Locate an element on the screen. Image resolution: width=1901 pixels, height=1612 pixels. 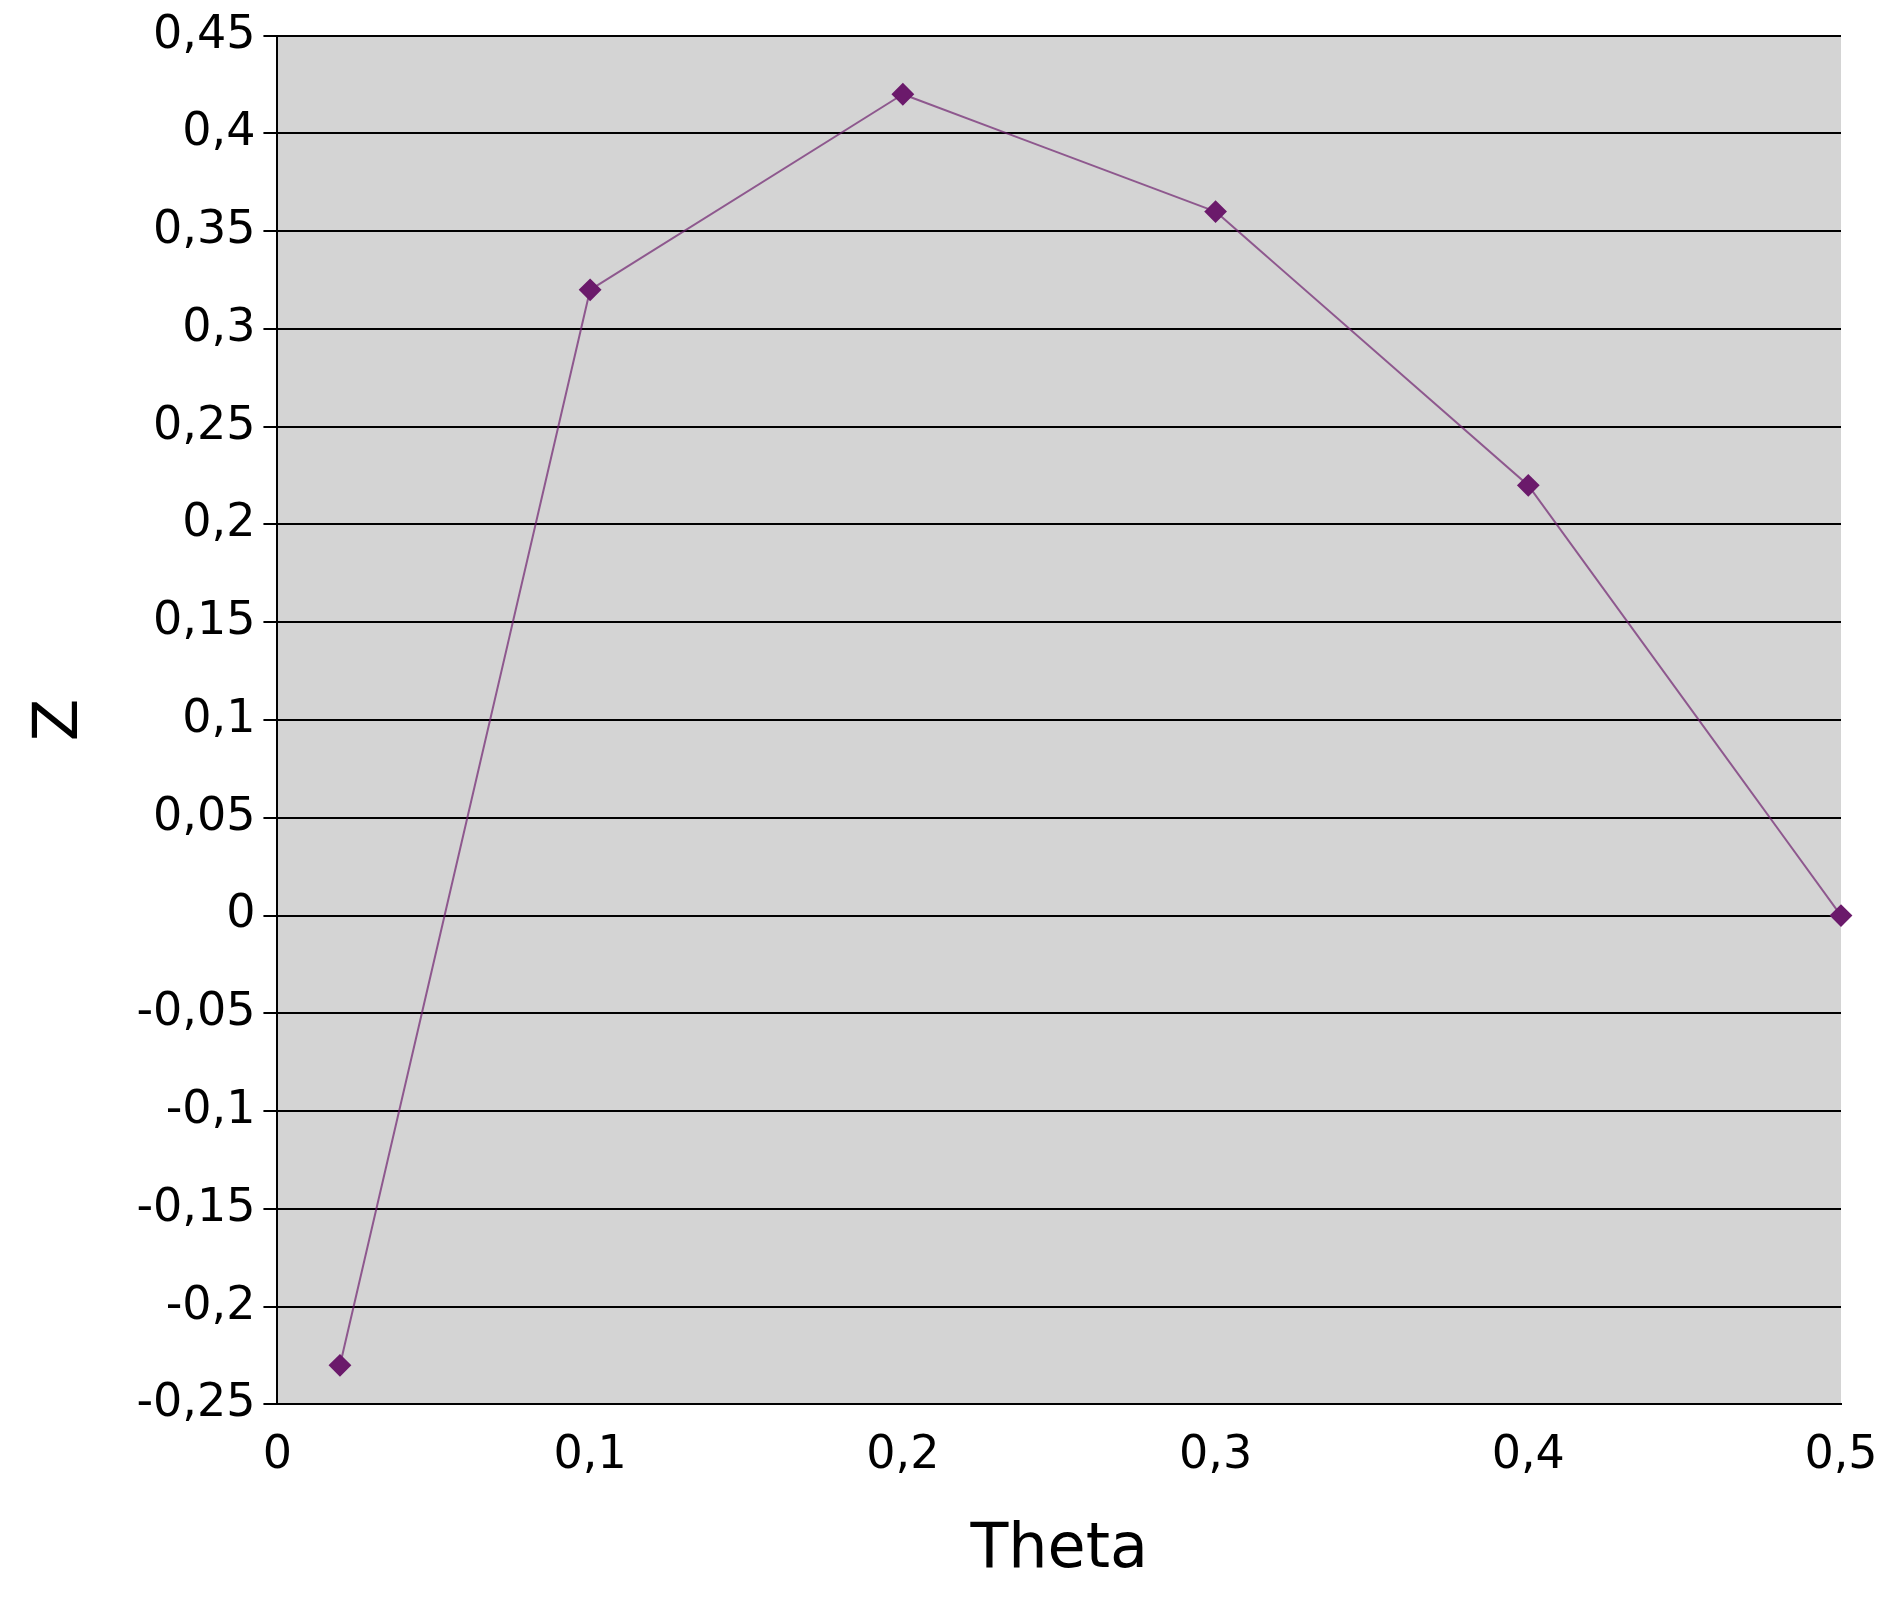
x-tick-label: 0,4 is located at coordinates (1528, 1451).